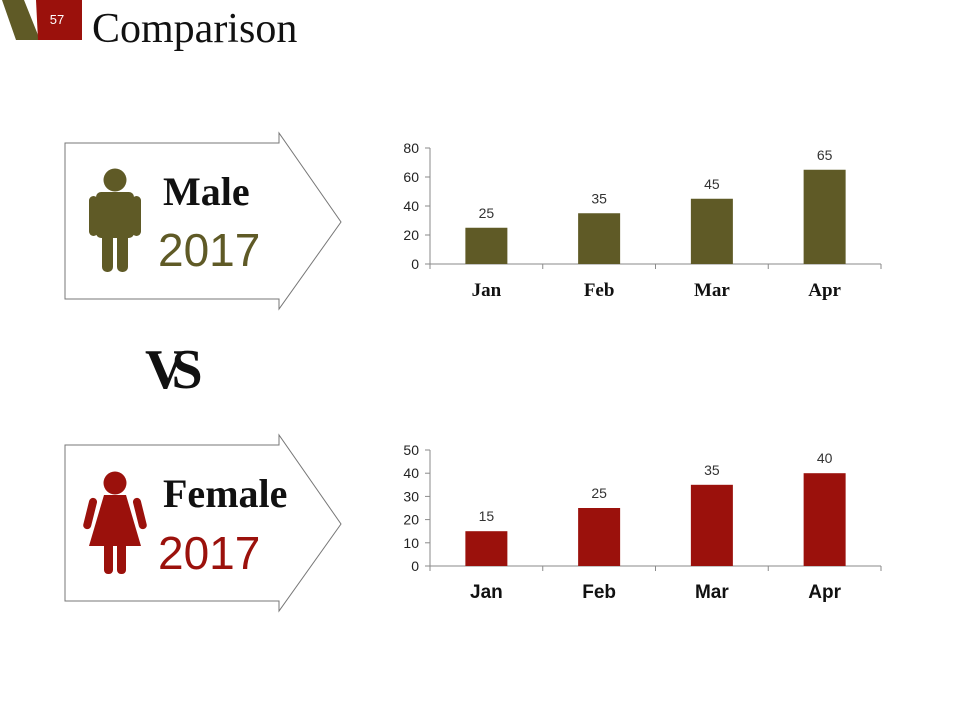 This screenshot has width=960, height=720. I want to click on male-arrow-panel, so click(203, 221).